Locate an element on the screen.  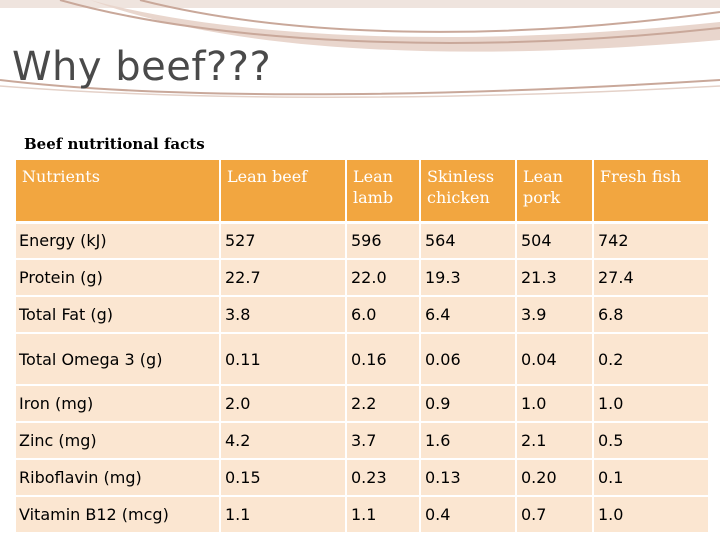
table-row: Zinc (mg) 4.2 3.7 1.6 2.1 0.5 is located at coordinates (363, 441).